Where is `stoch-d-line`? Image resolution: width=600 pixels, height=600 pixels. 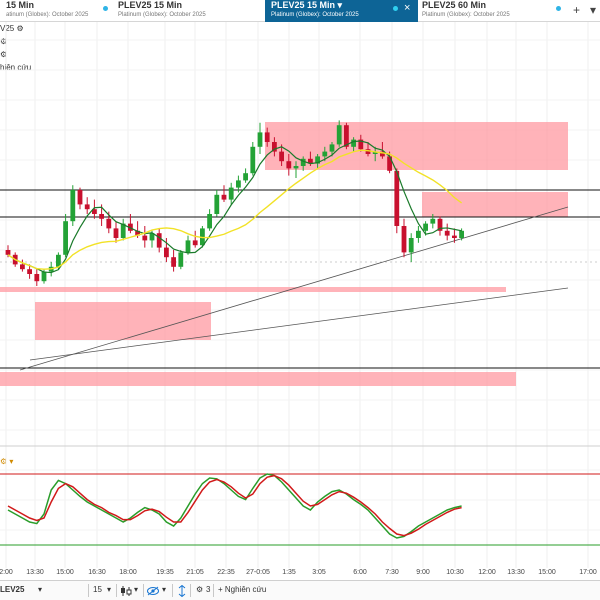 stoch-d-line is located at coordinates (234, 505).